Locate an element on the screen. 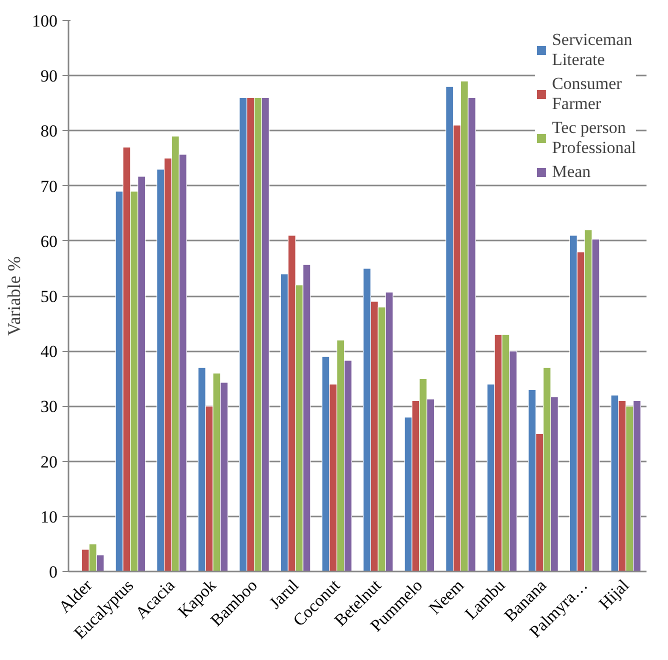 Image resolution: width=668 pixels, height=660 pixels. y-tick-label: 20 is located at coordinates (49, 462).